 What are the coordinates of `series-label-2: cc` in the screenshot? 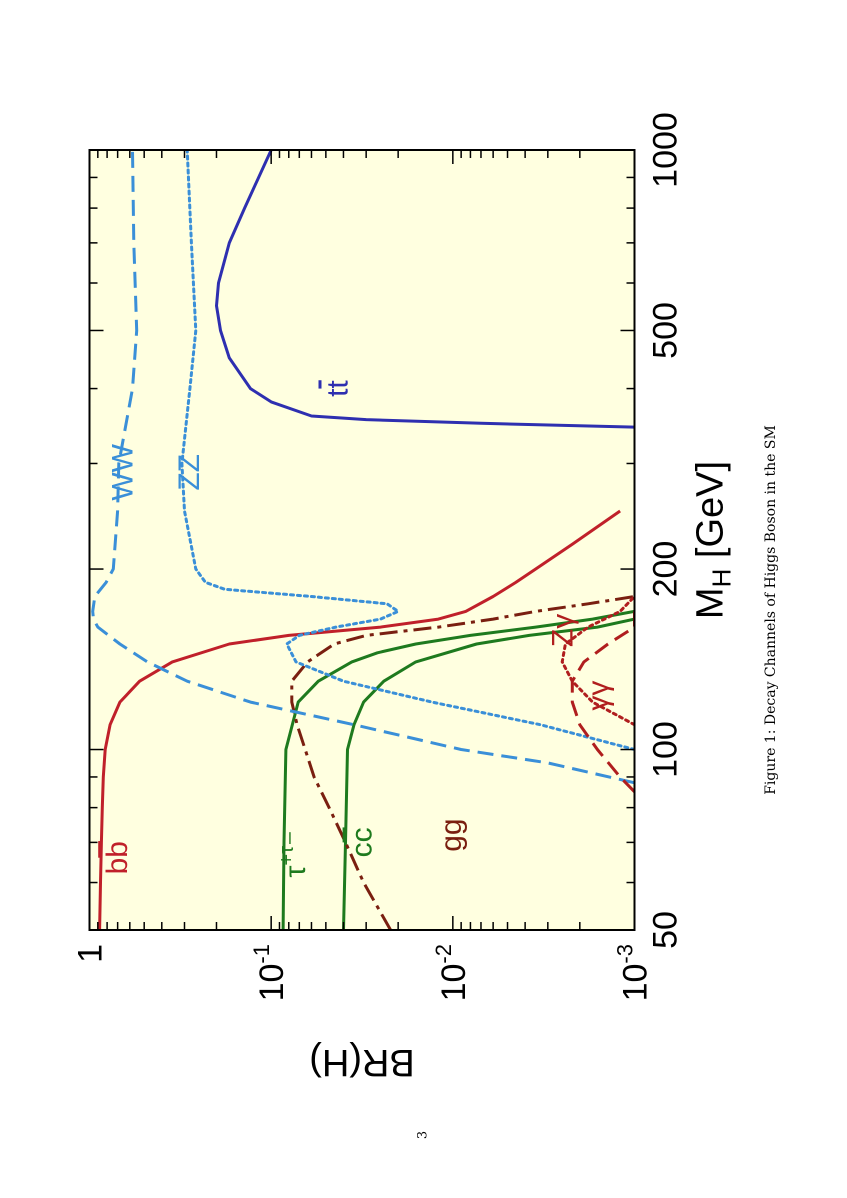 It's located at (362, 842).